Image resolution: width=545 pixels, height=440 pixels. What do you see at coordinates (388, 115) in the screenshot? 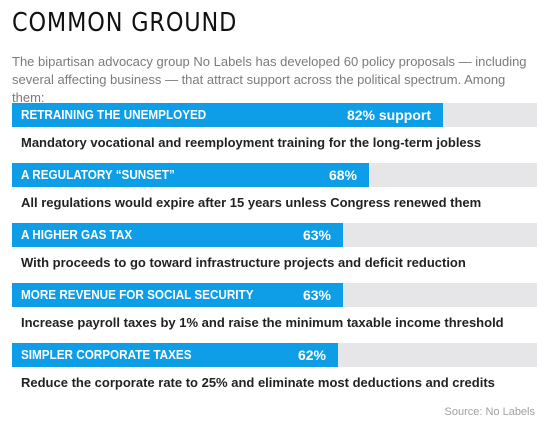
I see `bar-value-label: 82% support` at bounding box center [388, 115].